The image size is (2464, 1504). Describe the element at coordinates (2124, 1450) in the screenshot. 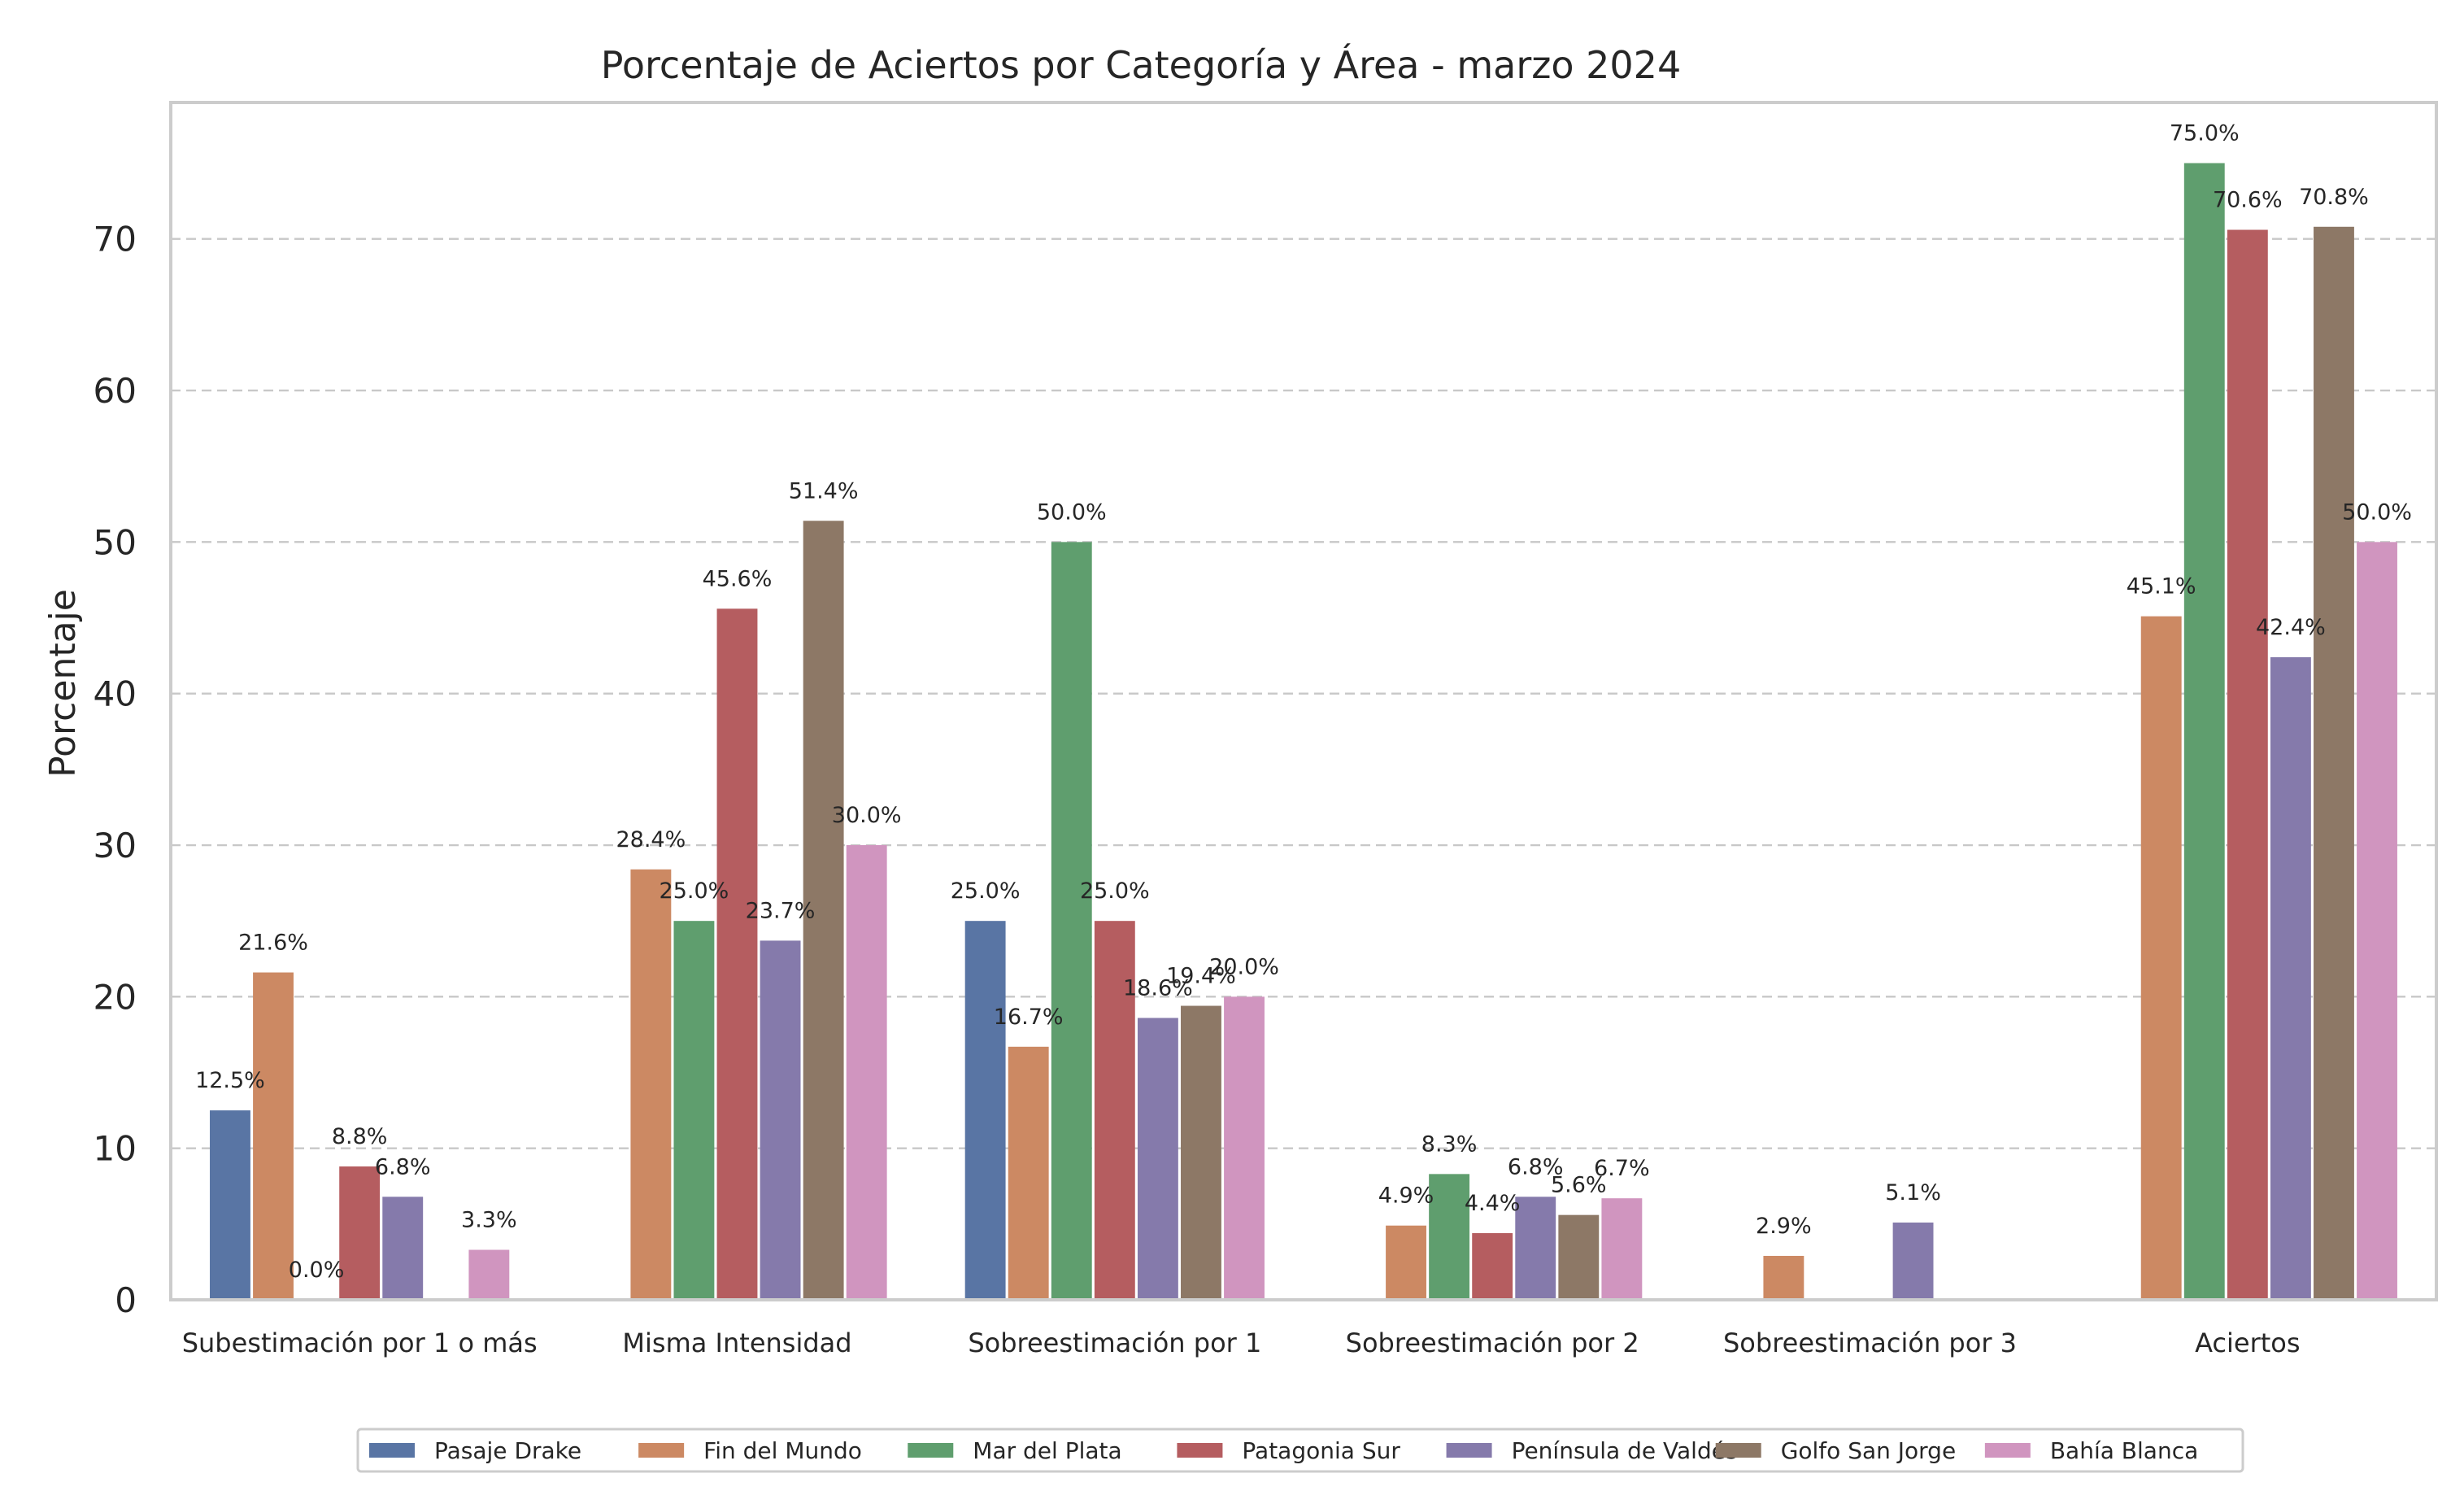

I see `legend-label: Bahía Blanca` at that location.